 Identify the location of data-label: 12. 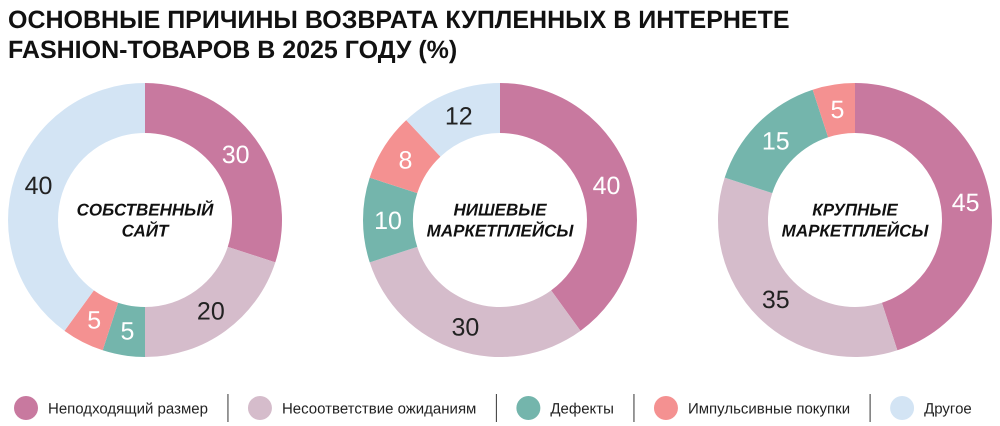
(458, 116).